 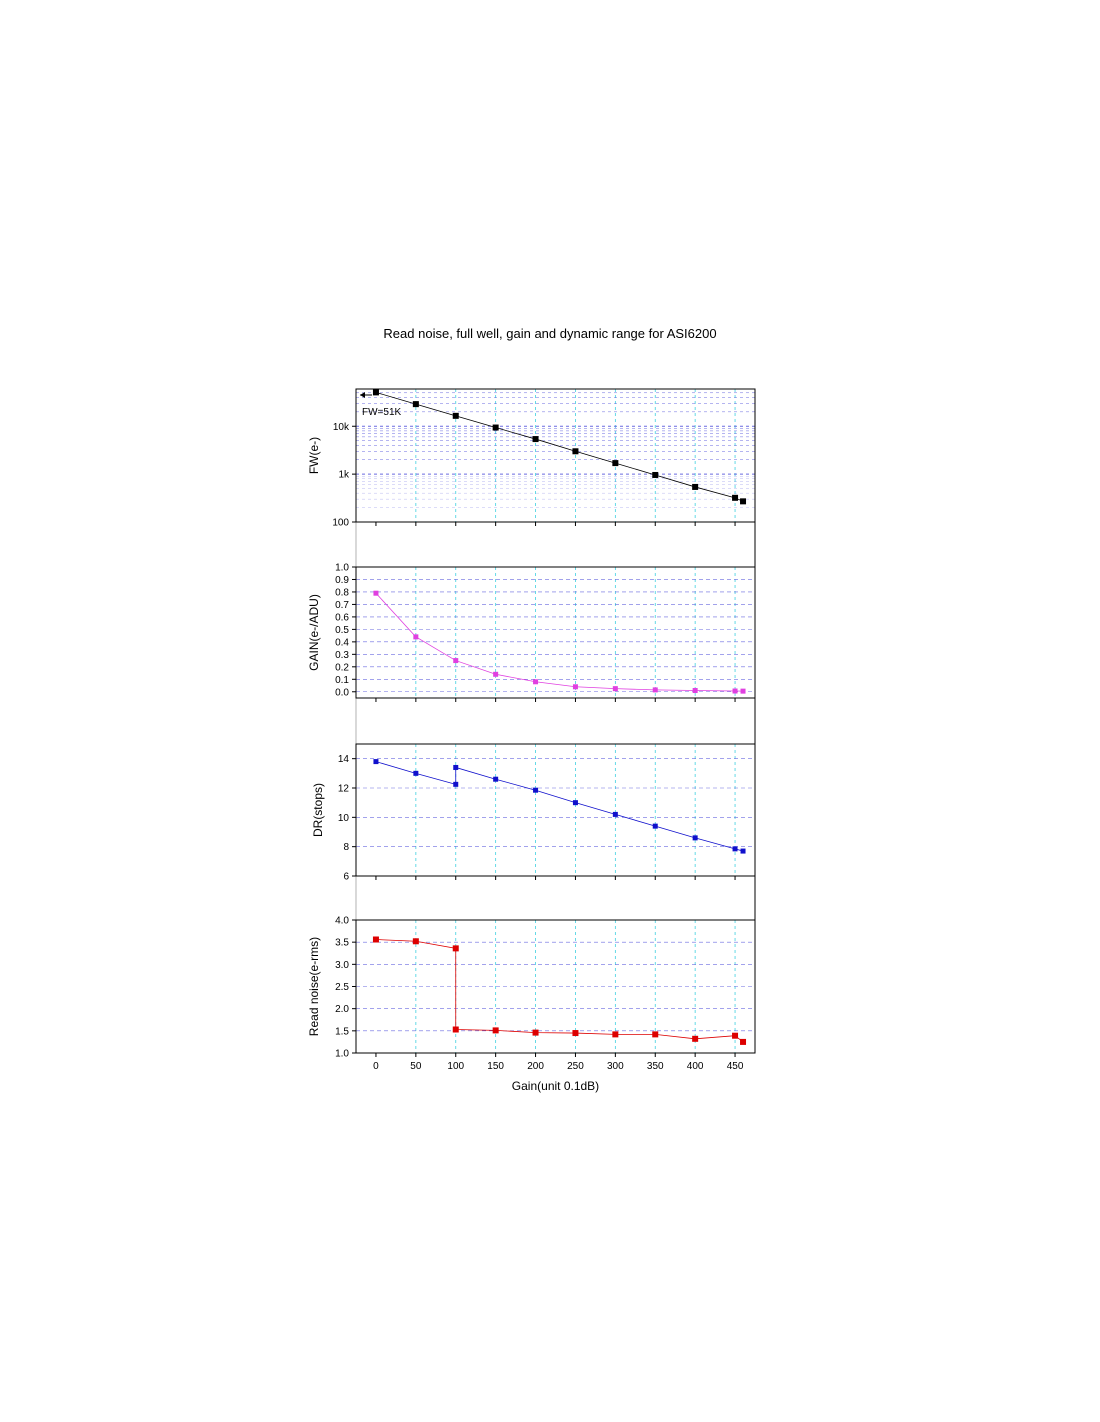 What do you see at coordinates (342, 1009) in the screenshot?
I see `rn-ytick-label: 2.0` at bounding box center [342, 1009].